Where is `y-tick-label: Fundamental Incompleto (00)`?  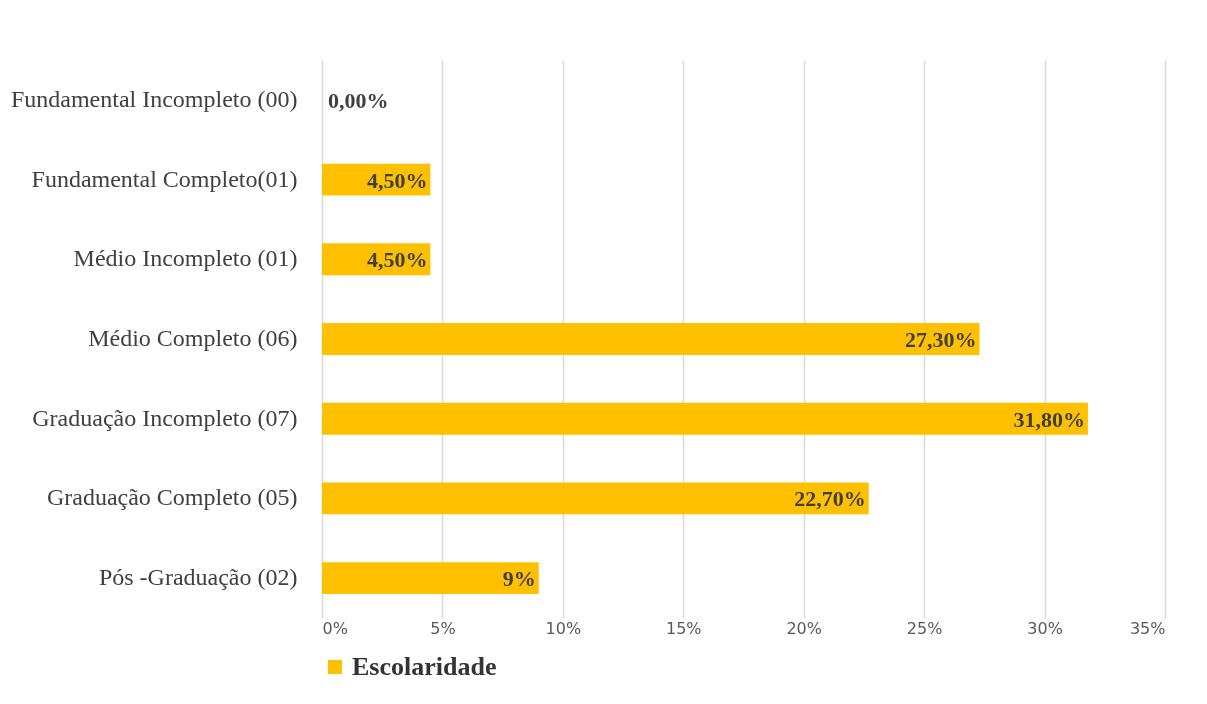
y-tick-label: Fundamental Incompleto (00) is located at coordinates (154, 98).